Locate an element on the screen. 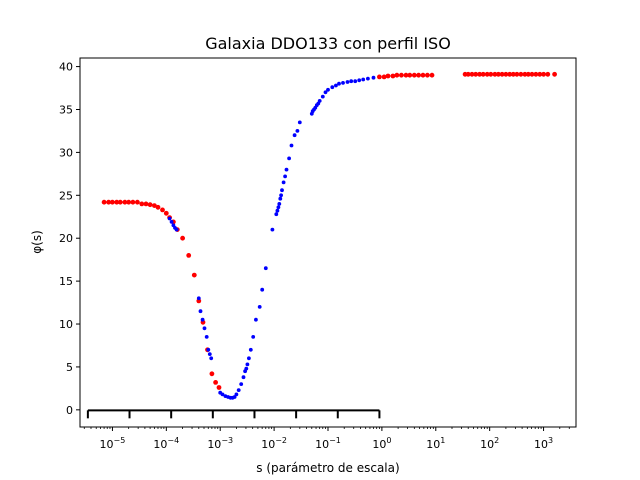  y-tick-label: 30 is located at coordinates (66, 152).